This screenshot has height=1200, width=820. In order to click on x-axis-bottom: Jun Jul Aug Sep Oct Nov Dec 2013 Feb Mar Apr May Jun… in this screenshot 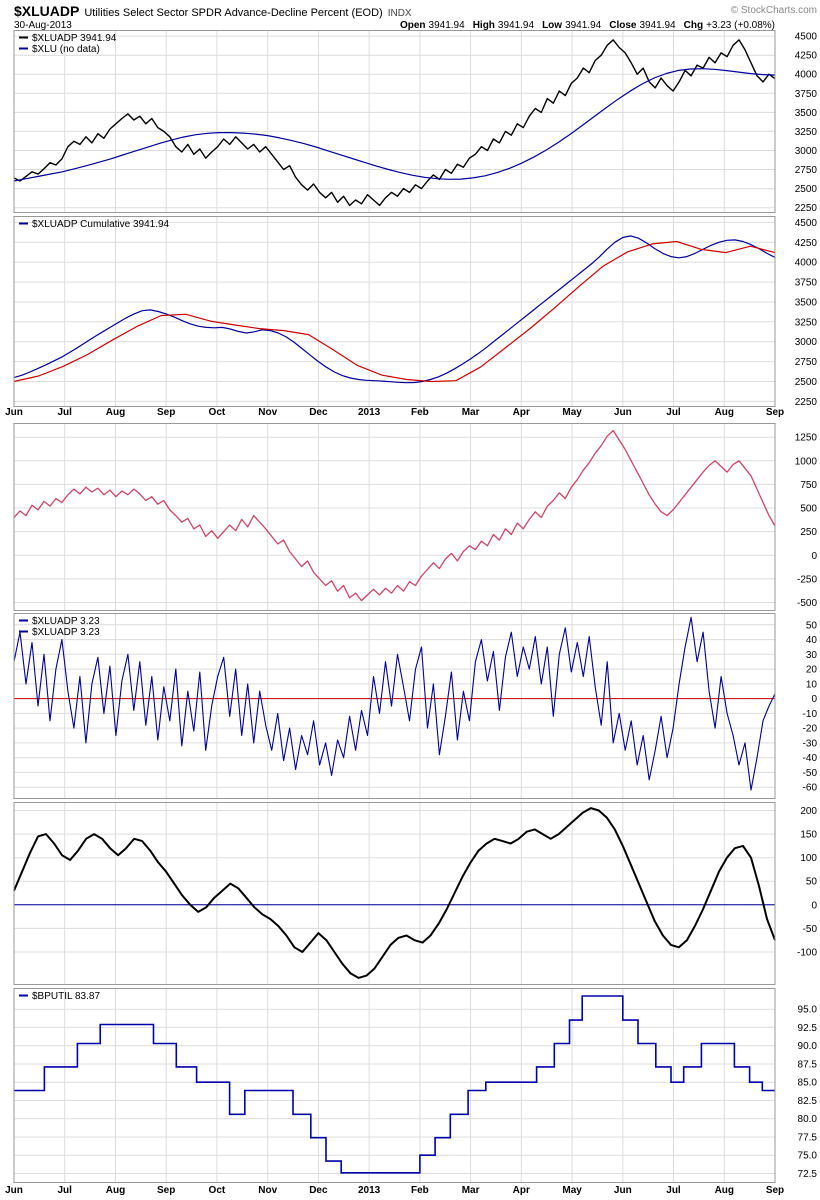, I will do `click(410, 1192)`.